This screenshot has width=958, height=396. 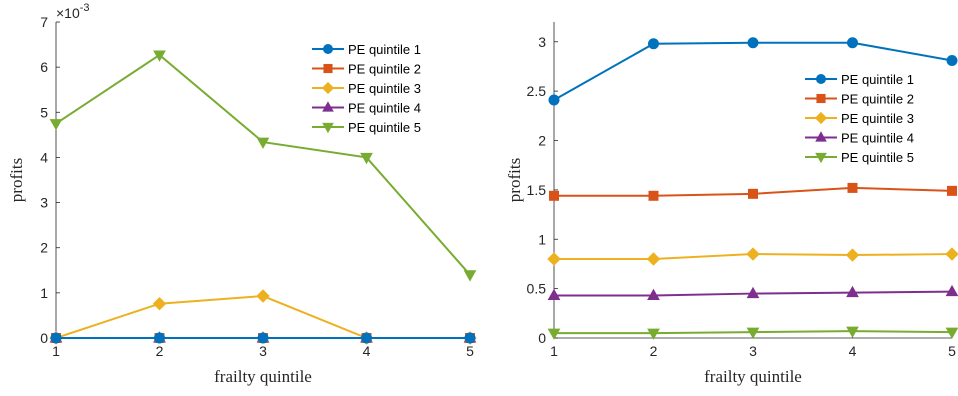 I want to click on y-tick-label: 6, so click(x=44, y=67).